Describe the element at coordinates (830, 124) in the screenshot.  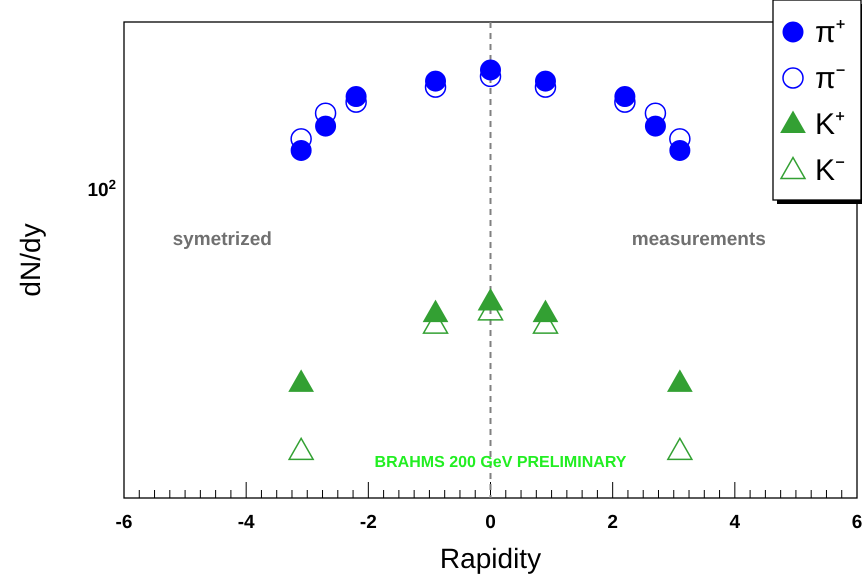
I see `legend-label: K⁺` at that location.